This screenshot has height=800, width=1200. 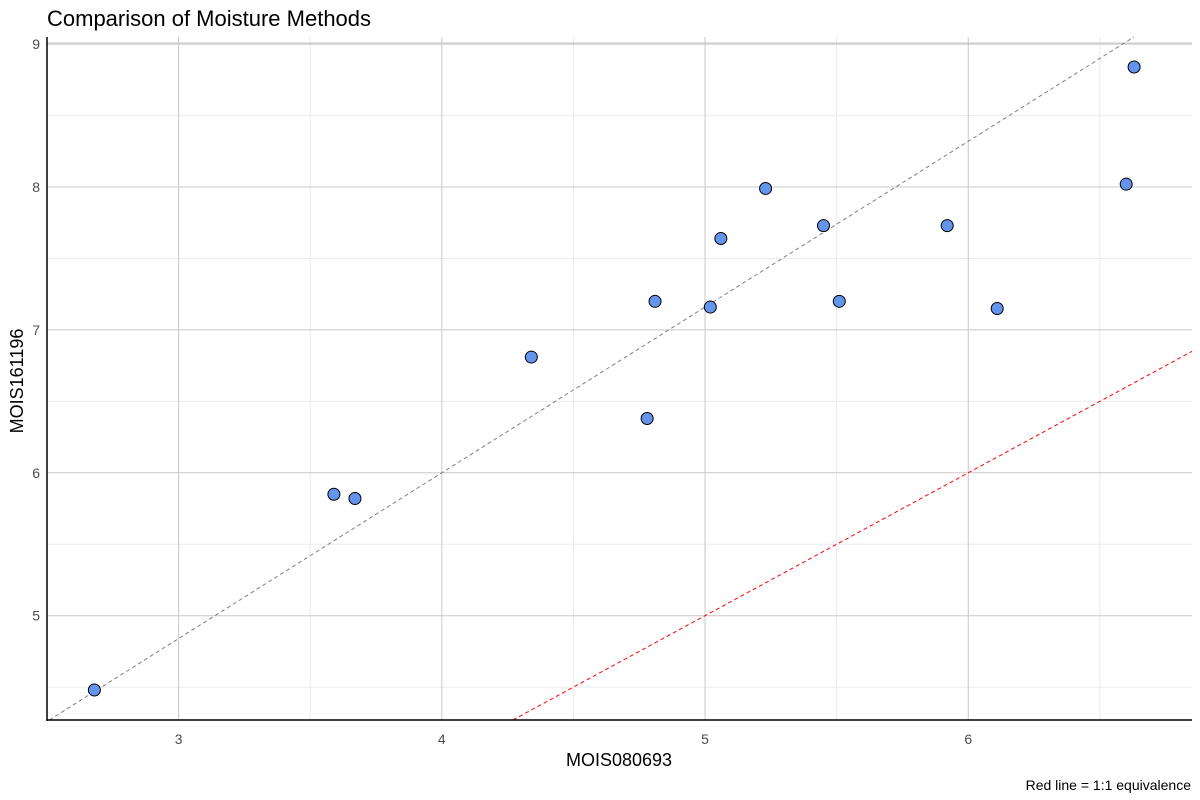 What do you see at coordinates (36, 616) in the screenshot?
I see `y-tick-label: 5` at bounding box center [36, 616].